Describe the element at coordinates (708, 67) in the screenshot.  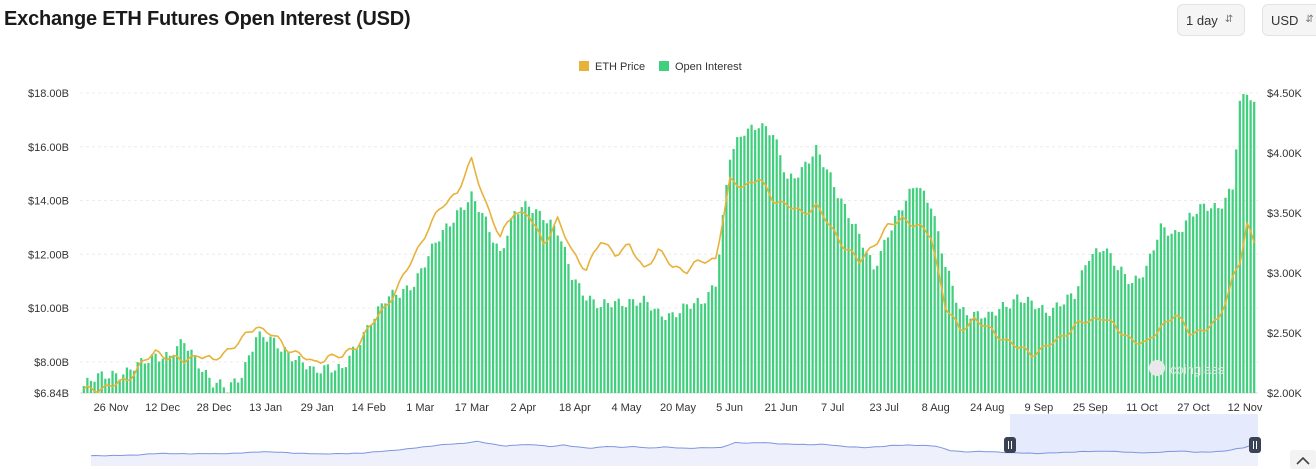
I see `legend-label-oi: Open Interest` at that location.